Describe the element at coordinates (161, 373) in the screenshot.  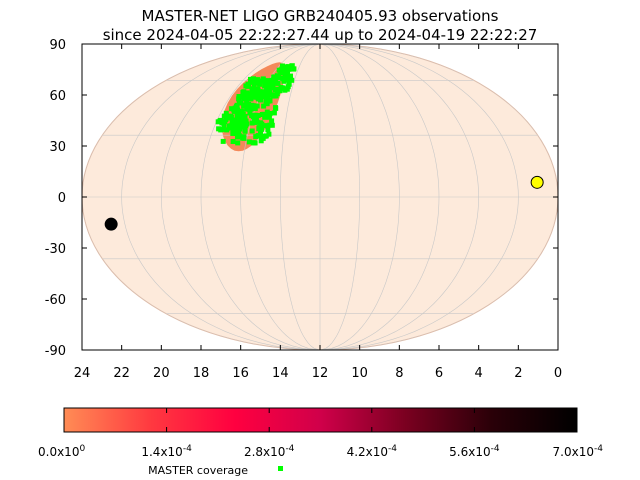
I see `x-tick-label: 20` at that location.